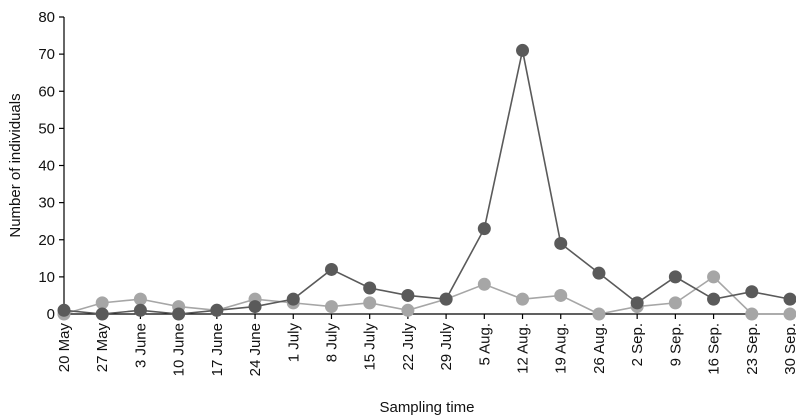 Image resolution: width=796 pixels, height=417 pixels. I want to click on y-tick-label: 80, so click(46, 17).